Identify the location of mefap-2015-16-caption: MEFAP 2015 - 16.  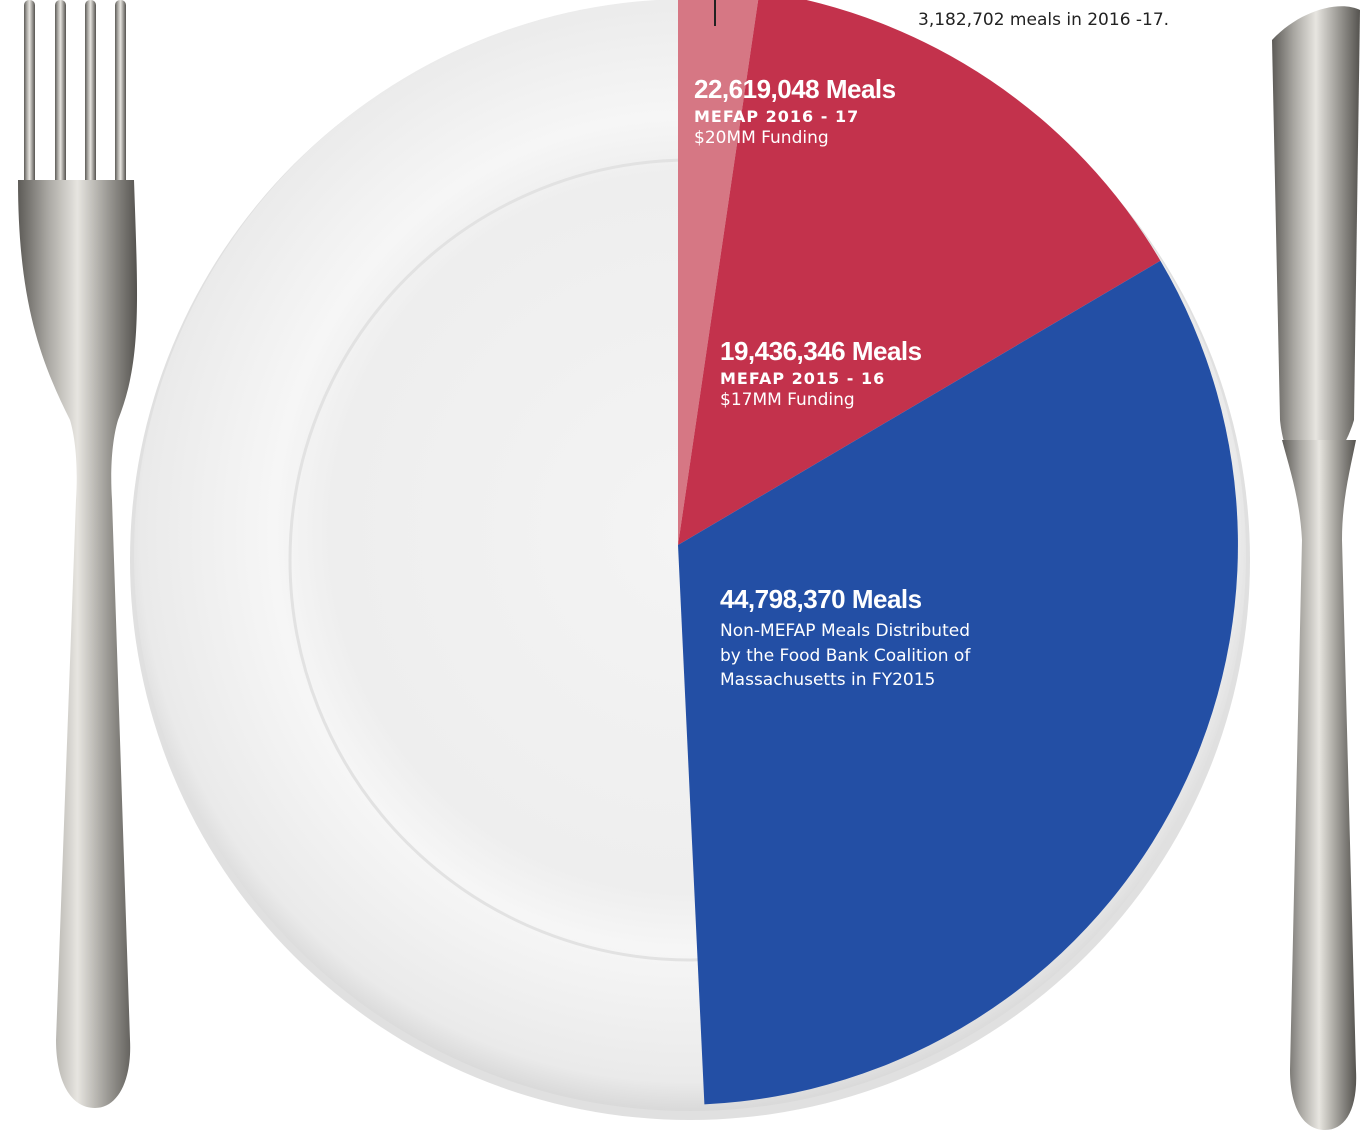
(803, 379).